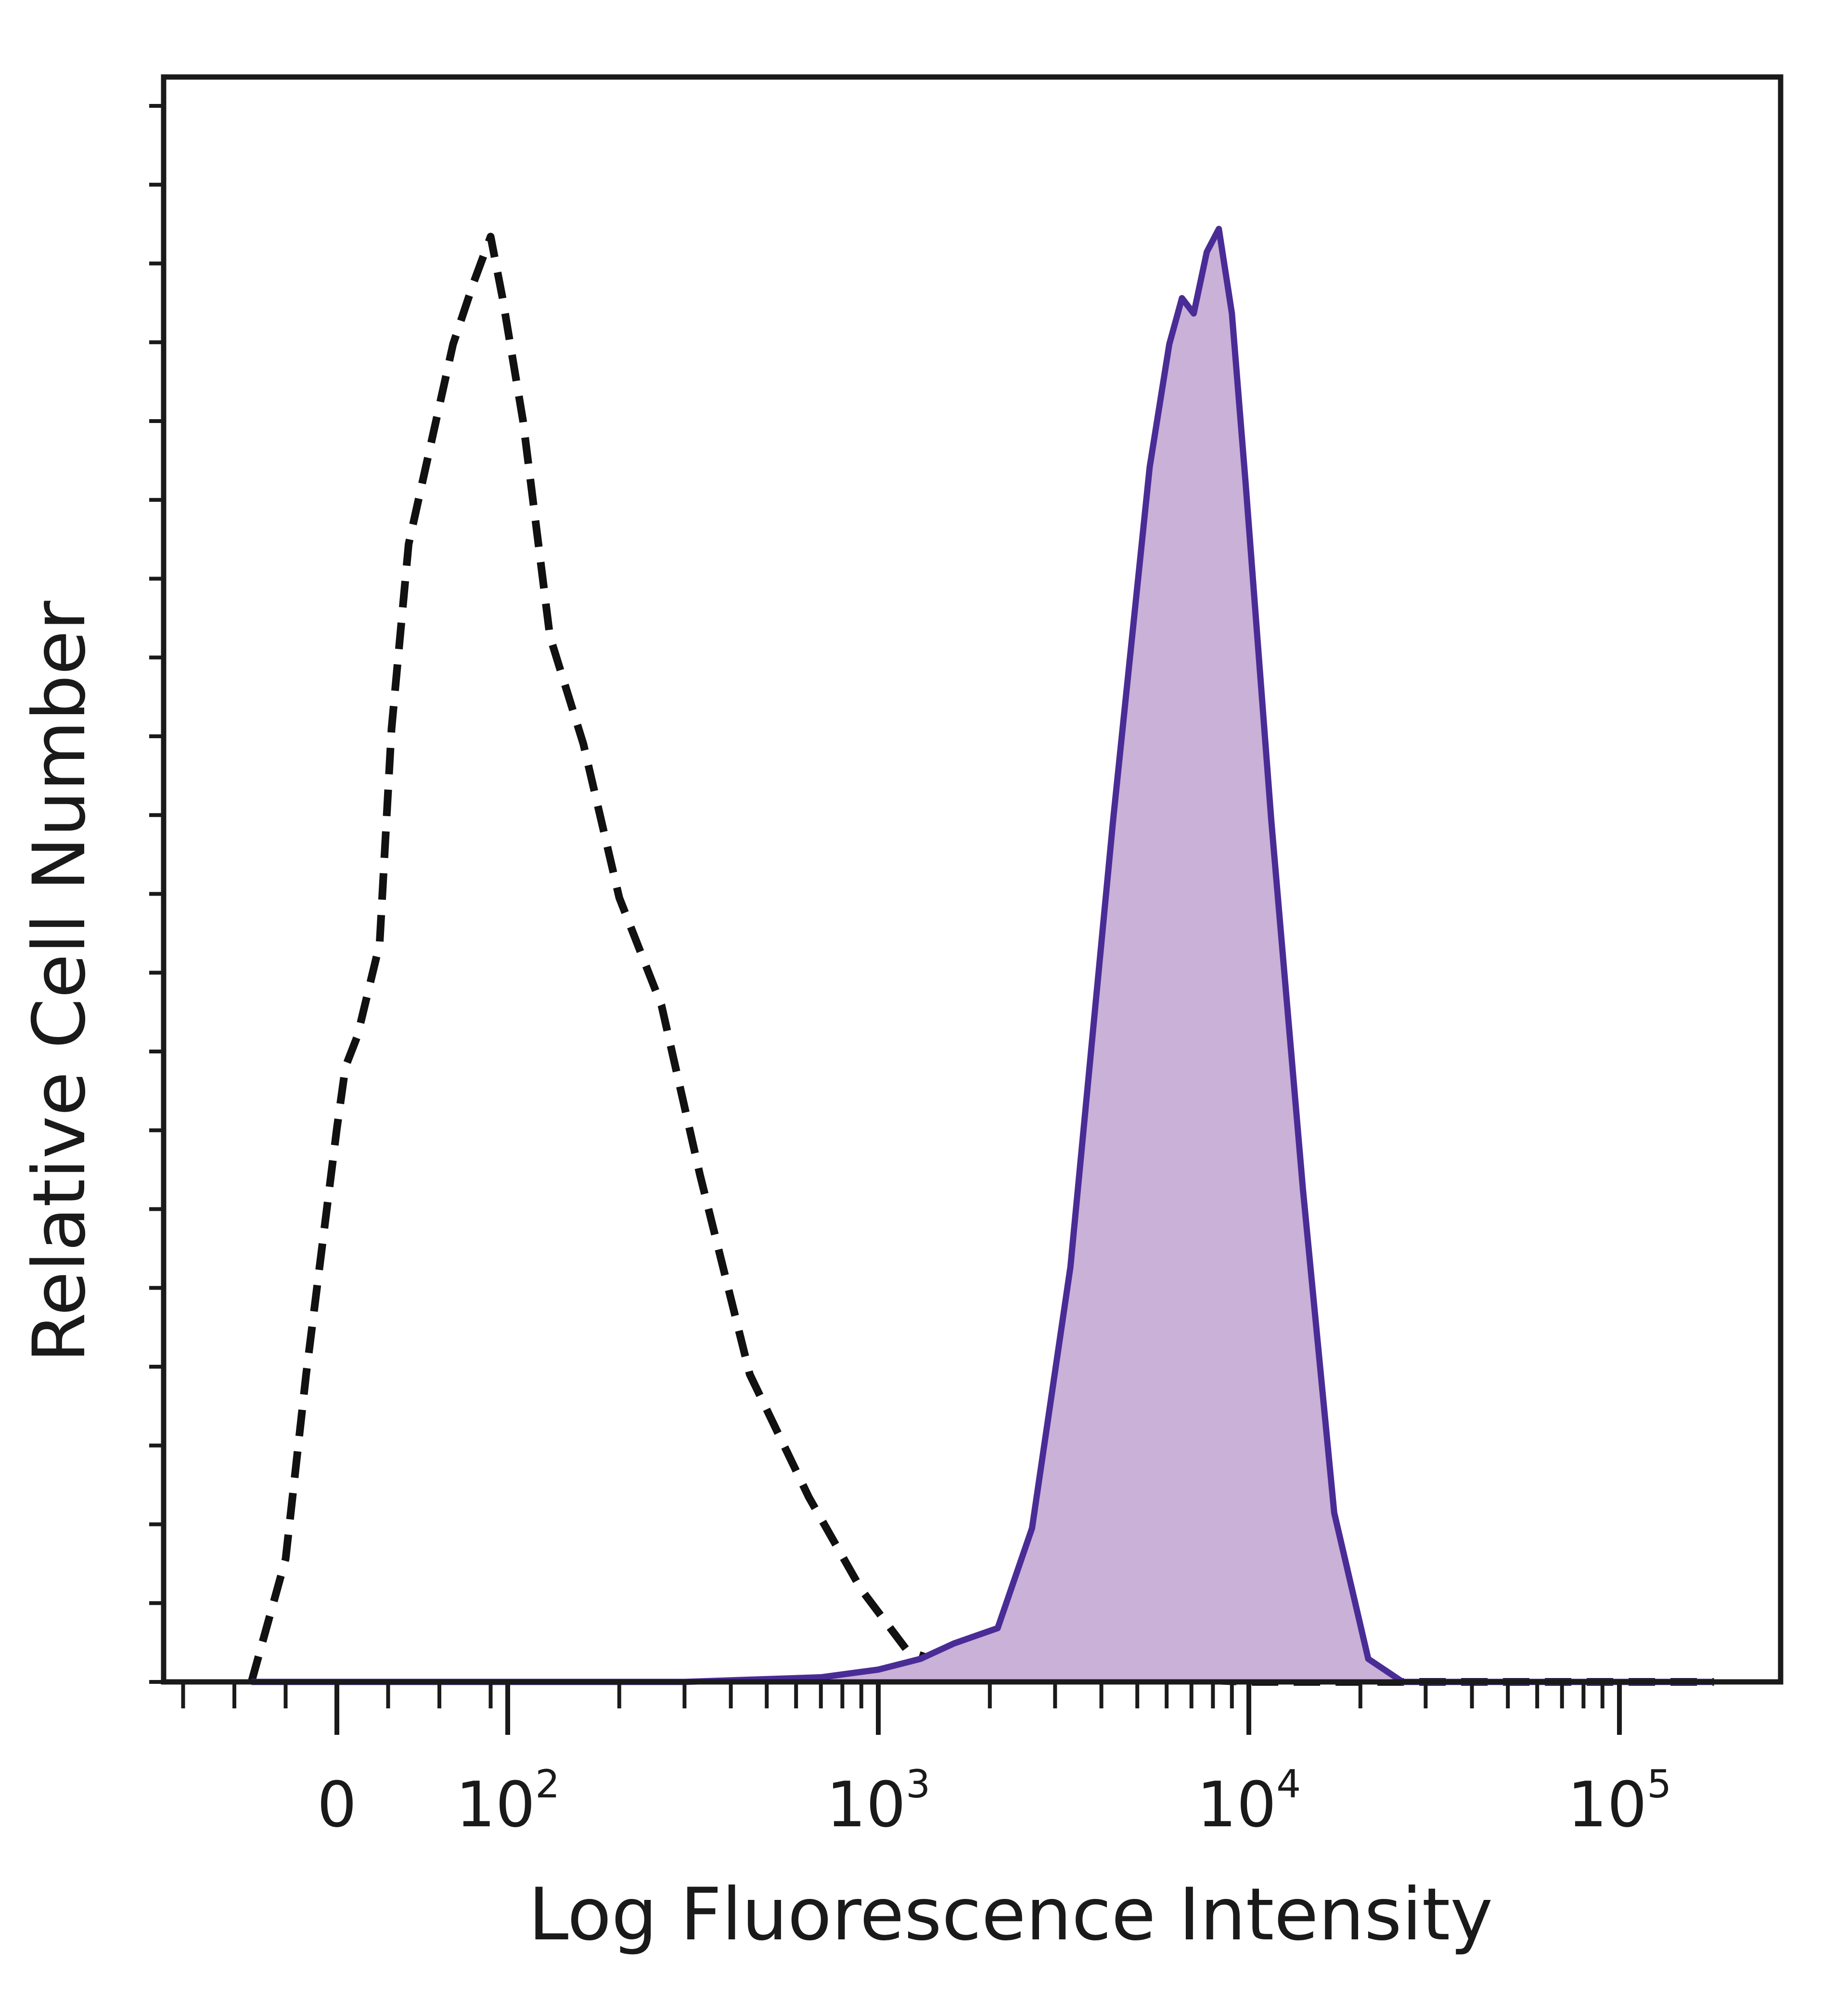 This screenshot has height=2000, width=1848. I want to click on x-tick-label: 0, so click(337, 1804).